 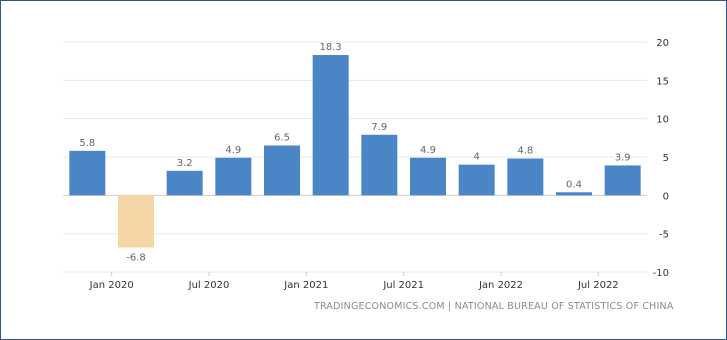 What do you see at coordinates (623, 157) in the screenshot?
I see `value-label: 3.9` at bounding box center [623, 157].